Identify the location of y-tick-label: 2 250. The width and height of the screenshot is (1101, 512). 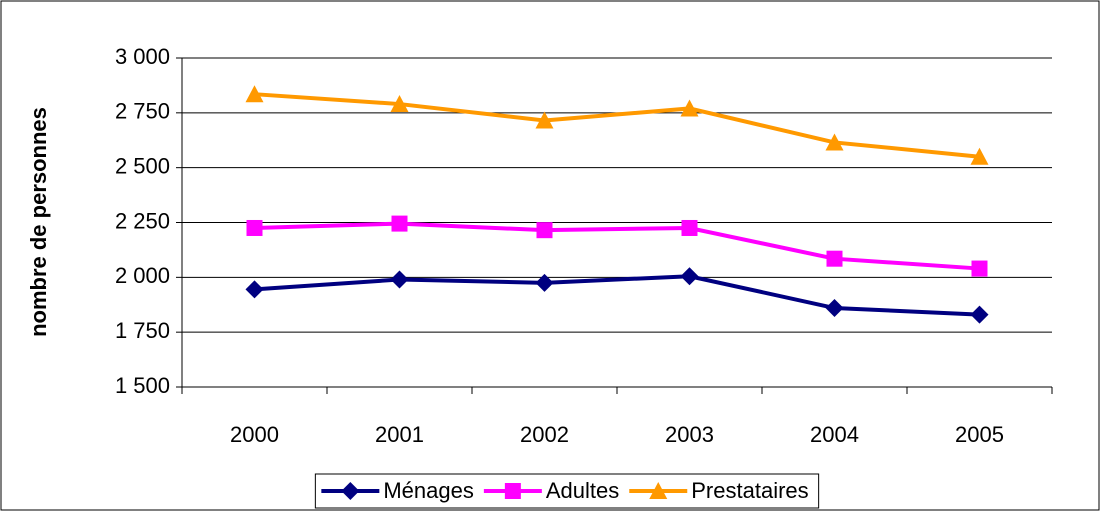
(142, 220).